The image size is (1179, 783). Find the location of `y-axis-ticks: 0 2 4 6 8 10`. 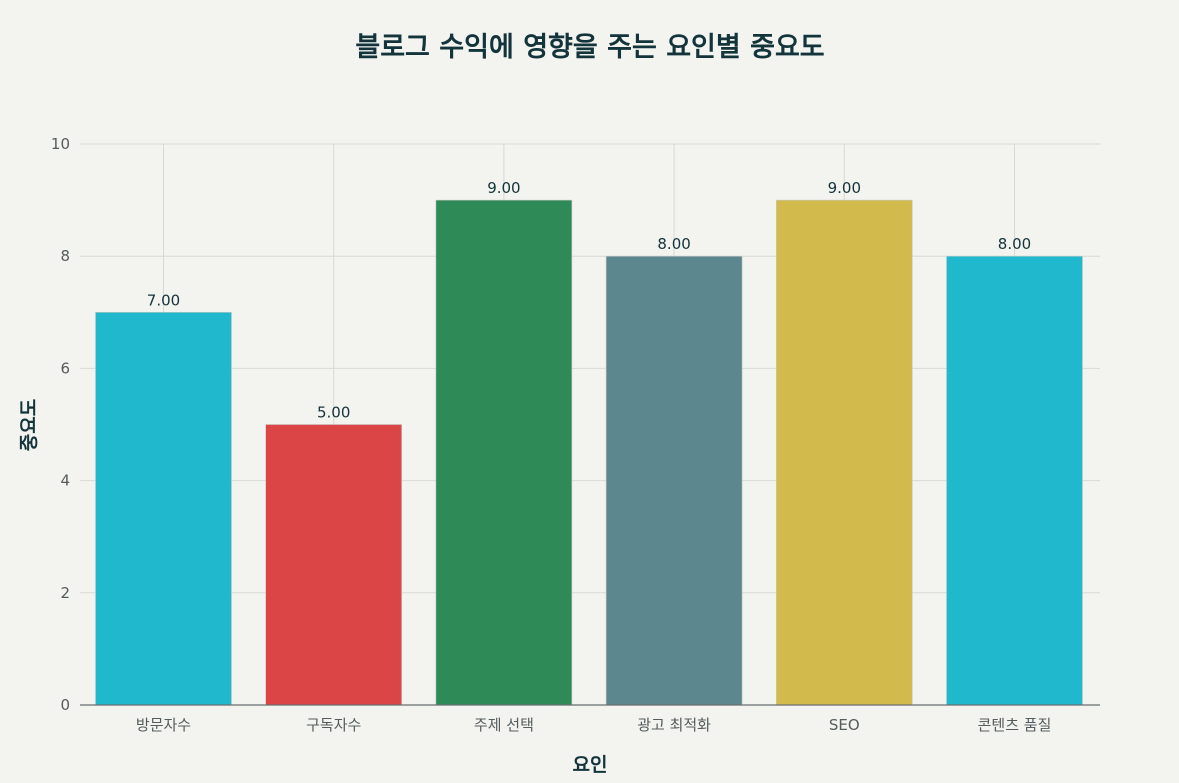

y-axis-ticks: 0 2 4 6 8 10 is located at coordinates (60, 424).